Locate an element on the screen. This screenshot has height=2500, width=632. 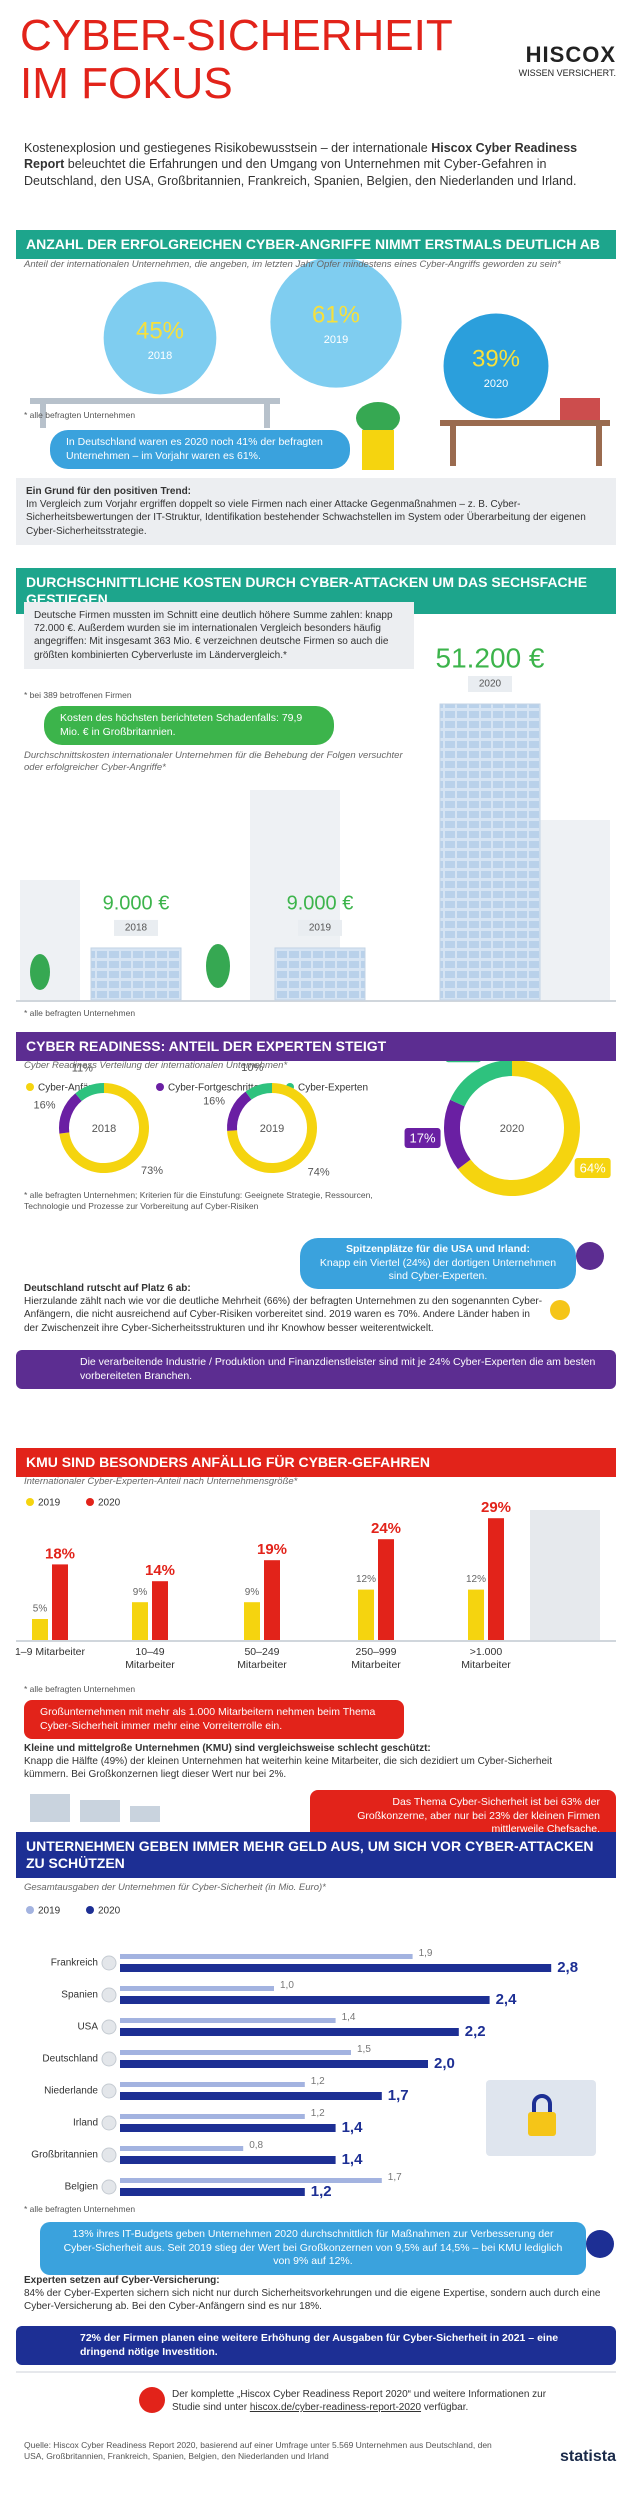
value-label: 1,2 is located at coordinates (318, 2113).